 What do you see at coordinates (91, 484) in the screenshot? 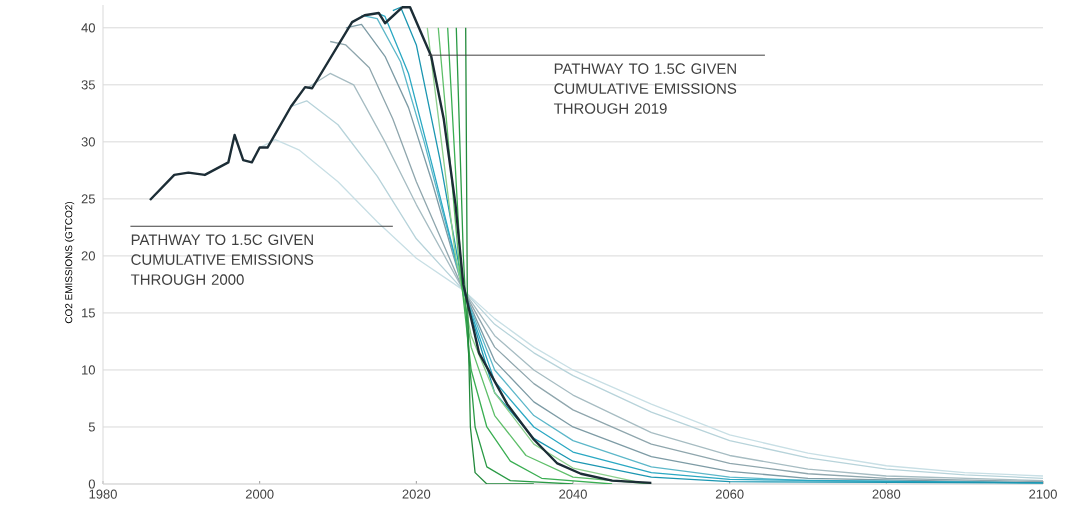
I see `y-tick-label: 0` at bounding box center [91, 484].